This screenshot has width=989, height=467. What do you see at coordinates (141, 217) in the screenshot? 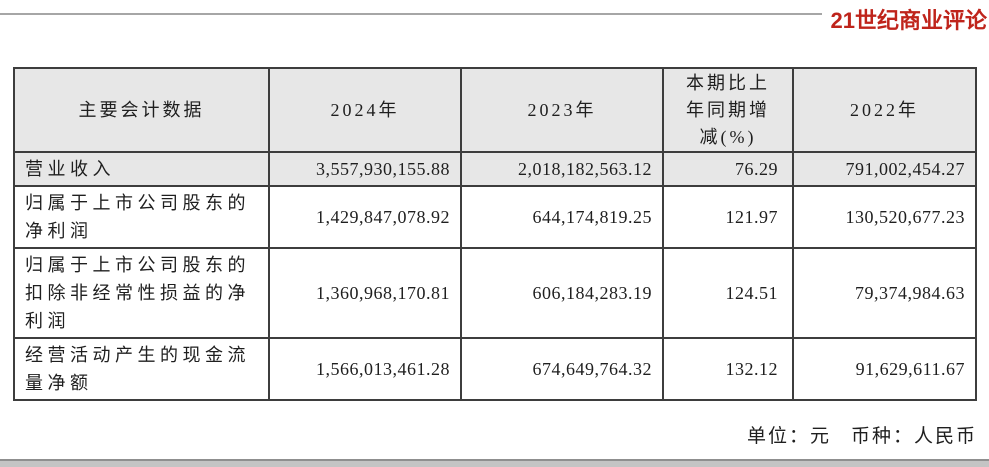
I see `row-label: 归属于上市公司股东的净利润` at bounding box center [141, 217].